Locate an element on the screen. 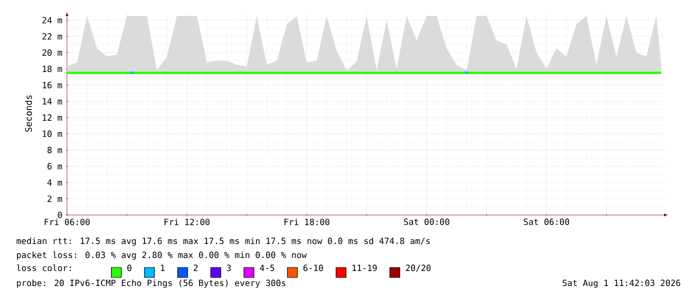 The image size is (697, 297). y-tick-label: 6 m is located at coordinates (55, 166).